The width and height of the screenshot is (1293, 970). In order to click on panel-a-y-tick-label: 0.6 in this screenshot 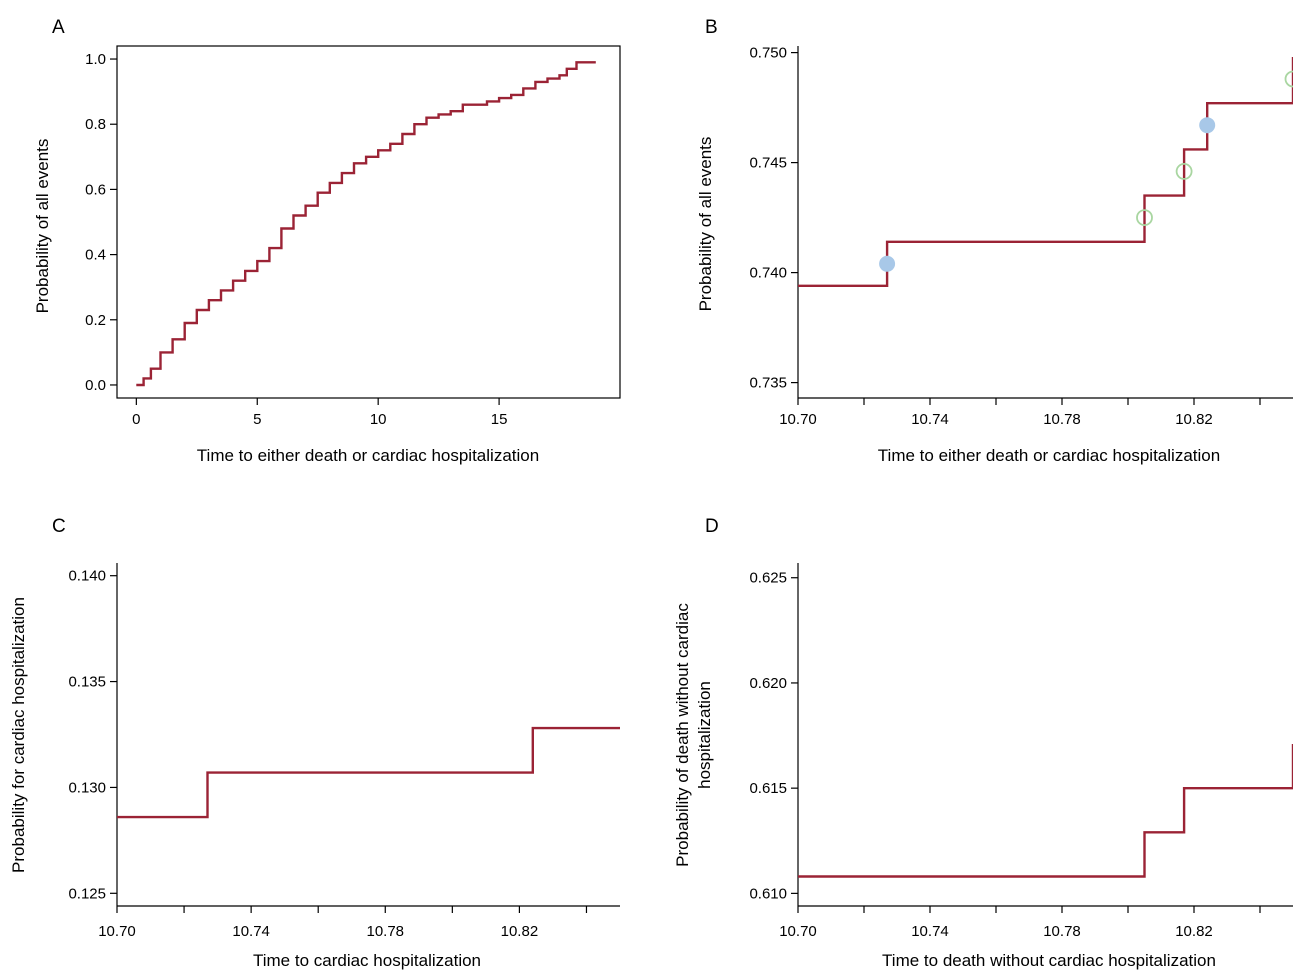, I will do `click(95, 189)`.